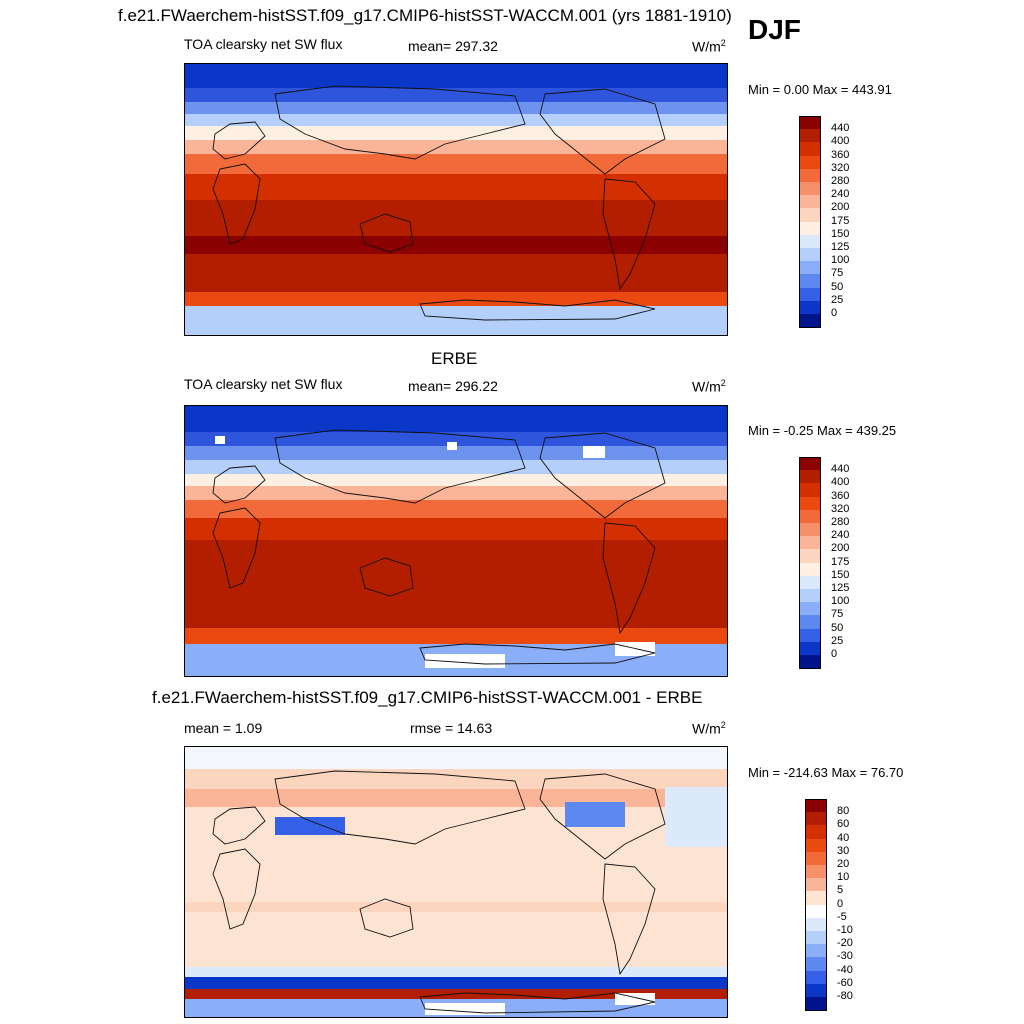 The image size is (1024, 1024). Describe the element at coordinates (822, 430) in the screenshot. I see `panel2-minmax-label: Min = -0.25 Max = 439.25` at that location.